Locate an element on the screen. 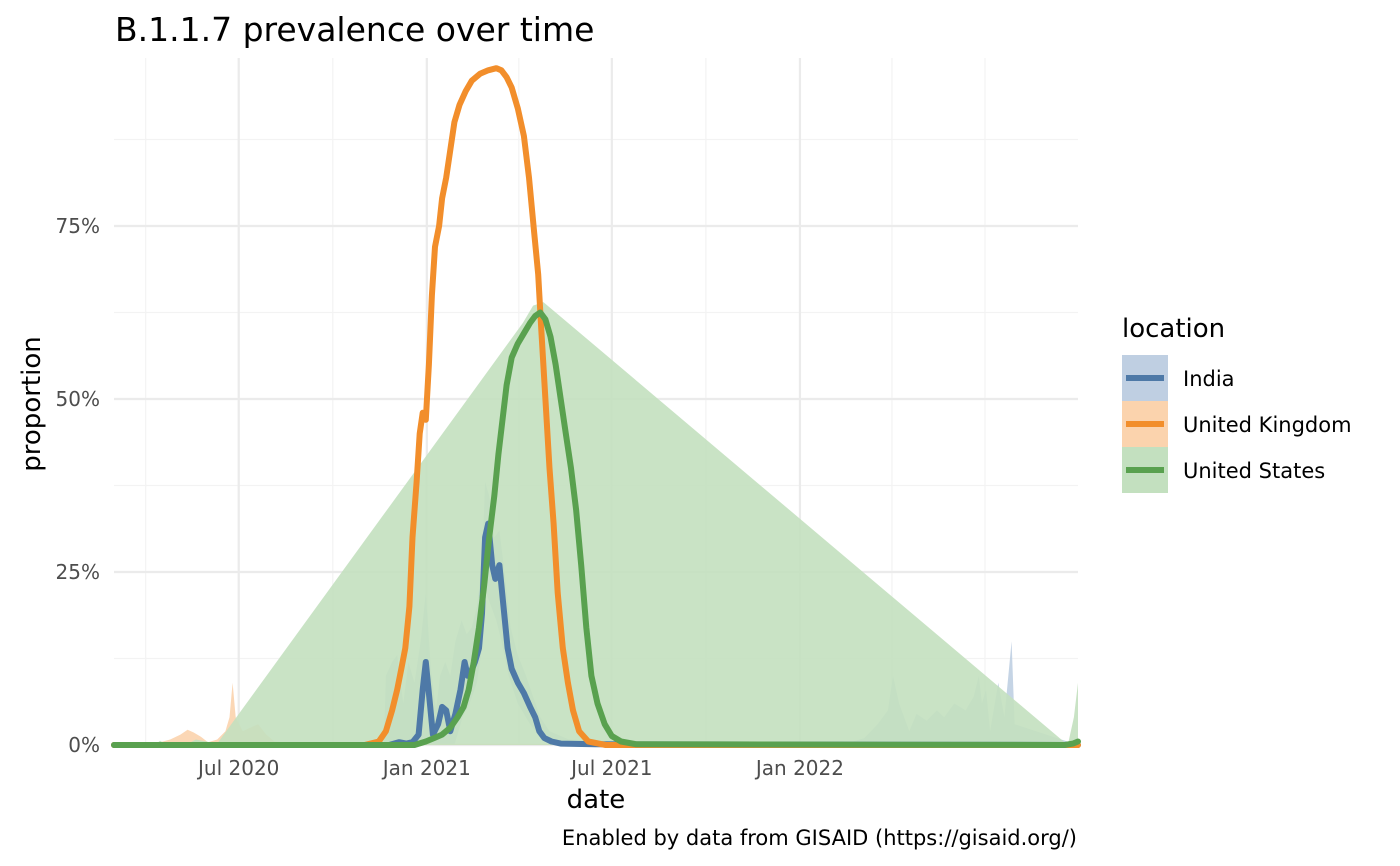 This screenshot has width=1400, height=866. y-tick-label: 75% is located at coordinates (78, 226).